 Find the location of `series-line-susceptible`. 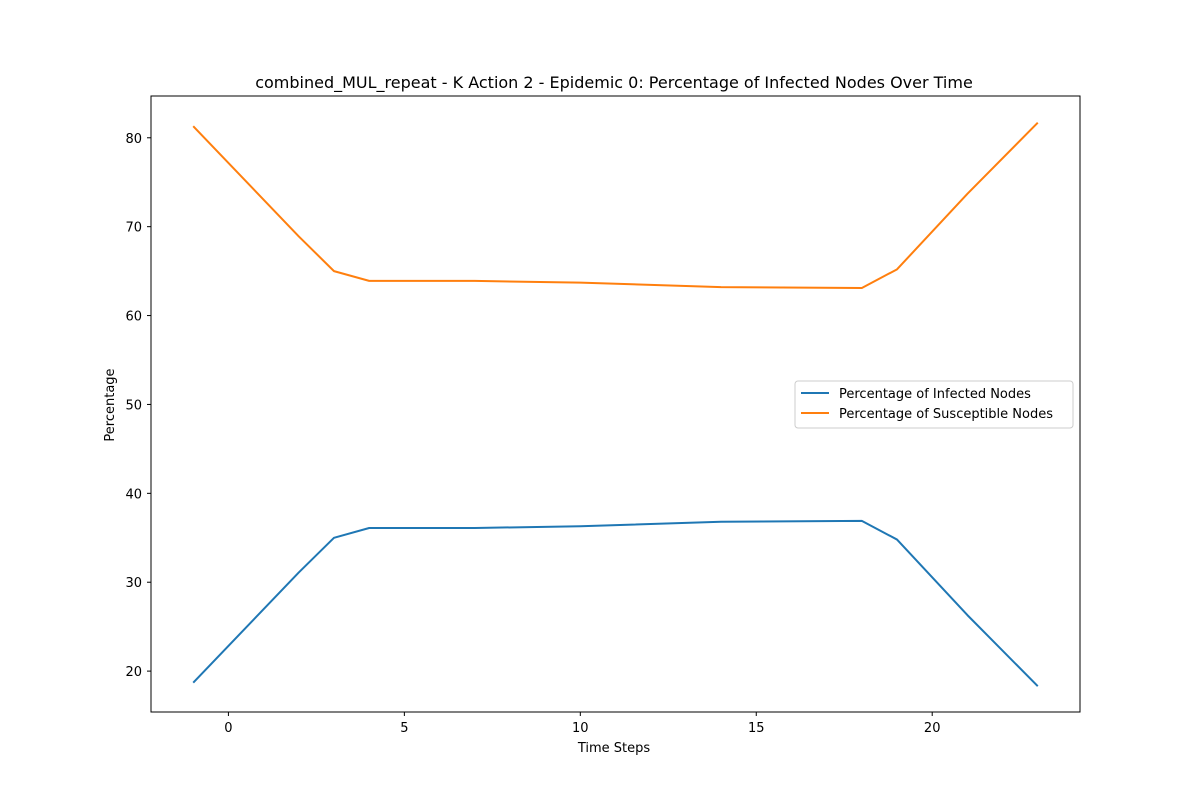

series-line-susceptible is located at coordinates (615, 205).